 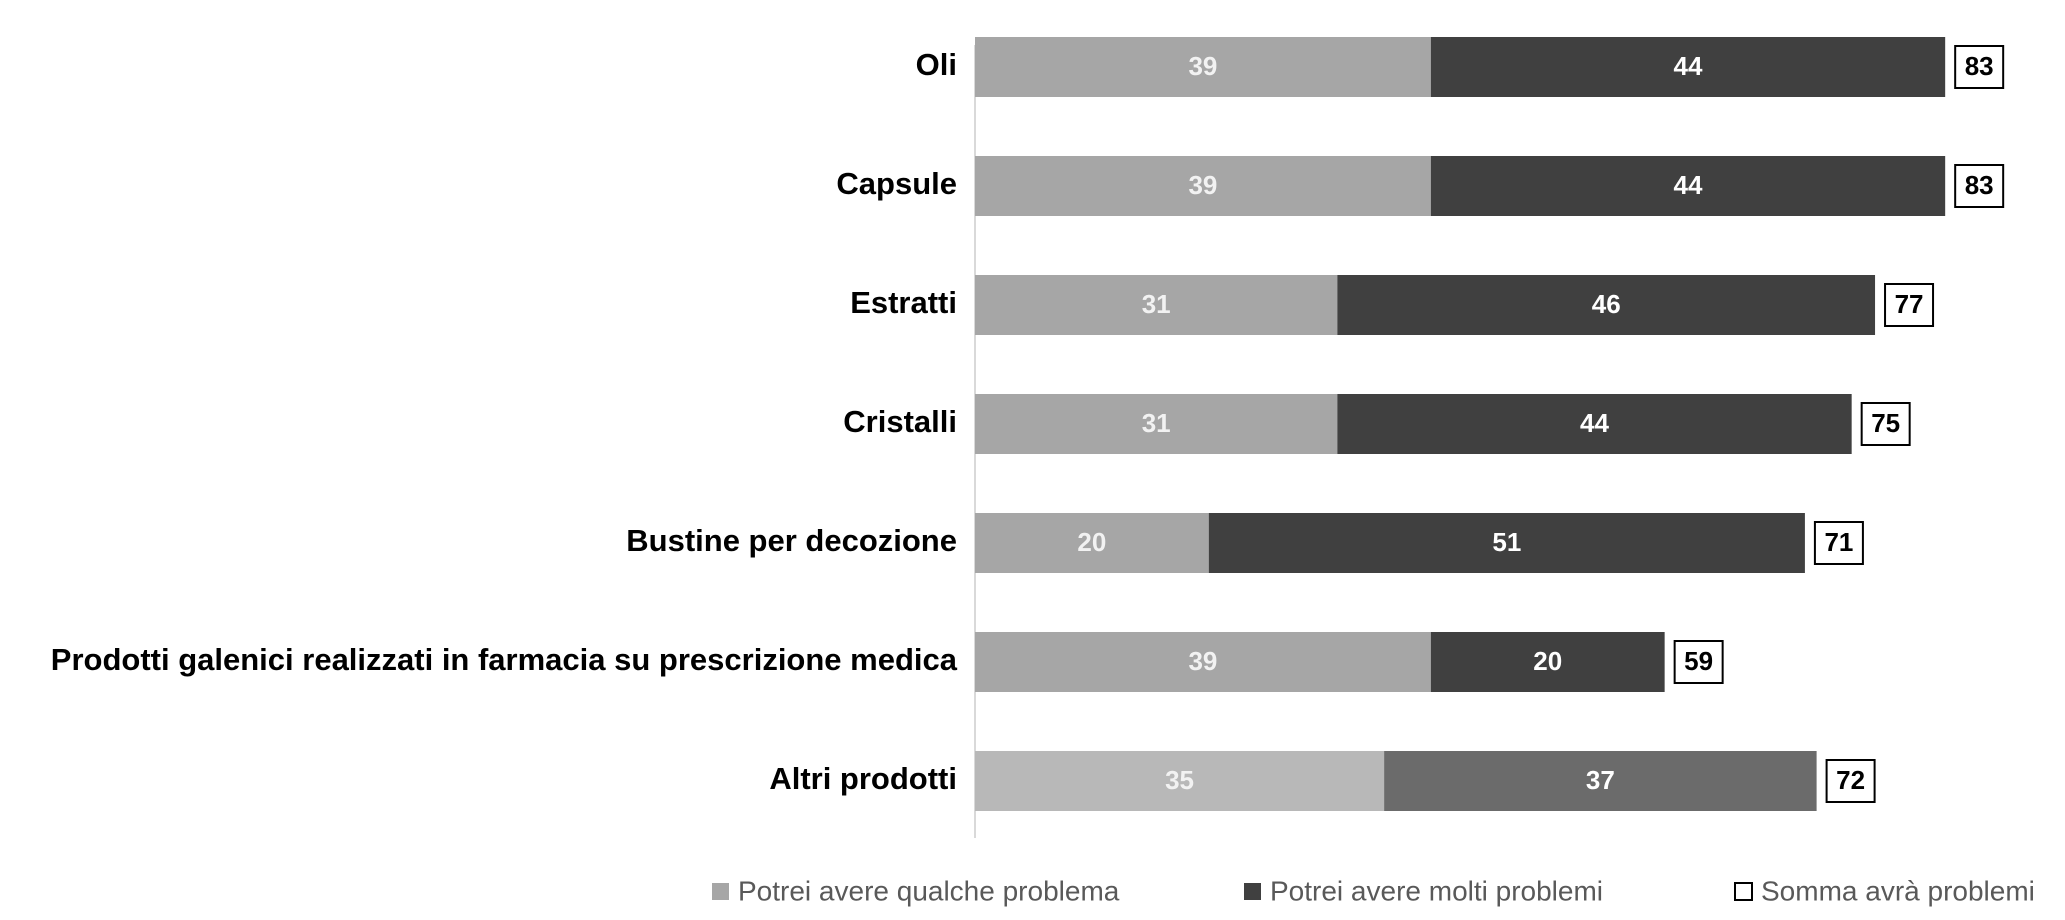 I want to click on category-label: Oli, so click(x=936, y=64).